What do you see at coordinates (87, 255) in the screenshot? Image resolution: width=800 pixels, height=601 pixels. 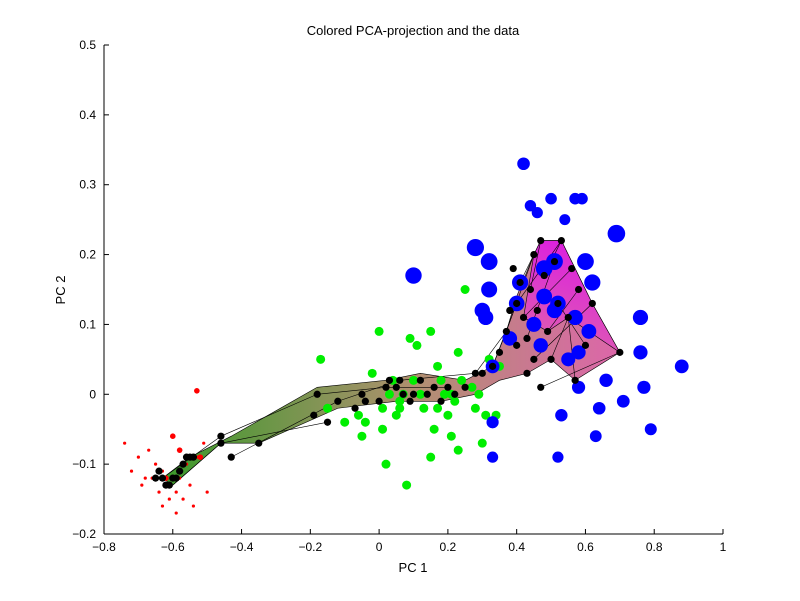 I see `y-tick-label: 0.2` at bounding box center [87, 255].